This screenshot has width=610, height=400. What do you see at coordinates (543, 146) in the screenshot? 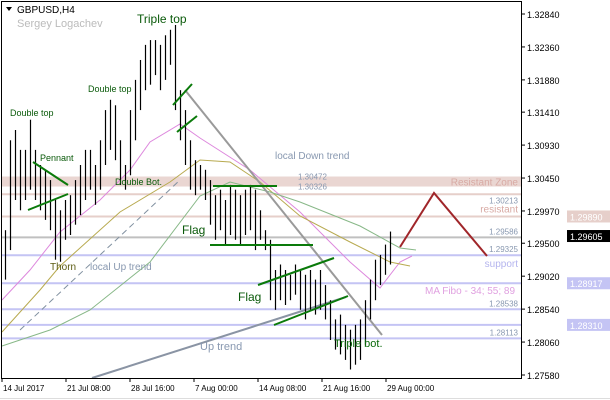
I see `y-tick-label: 1.30930` at bounding box center [543, 146].